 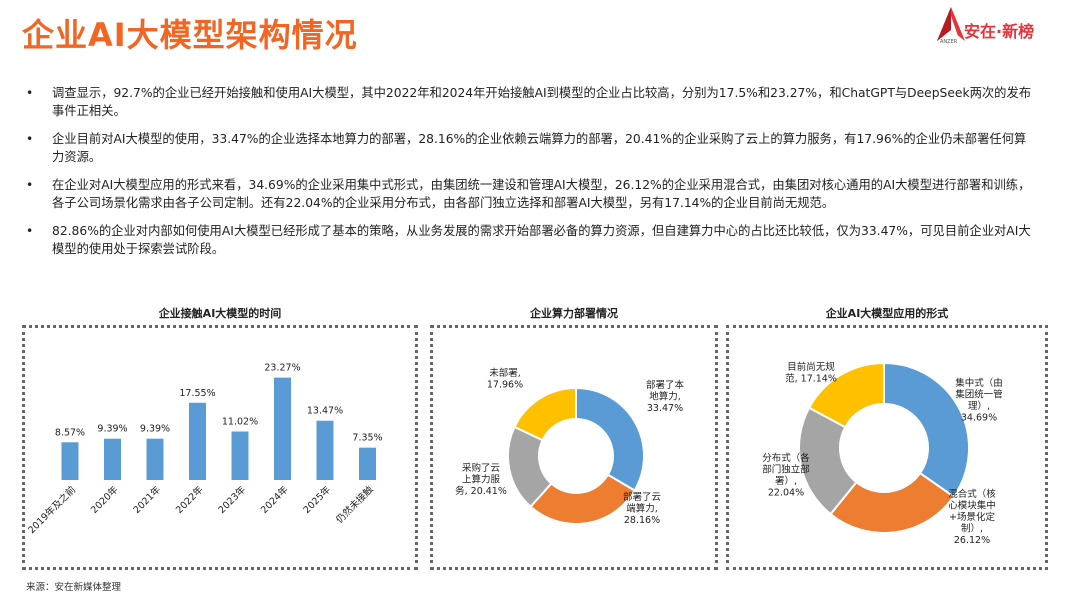 What do you see at coordinates (887, 313) in the screenshot?
I see `donut-chart-2-title: 企业AI大模型应用的形式` at bounding box center [887, 313].